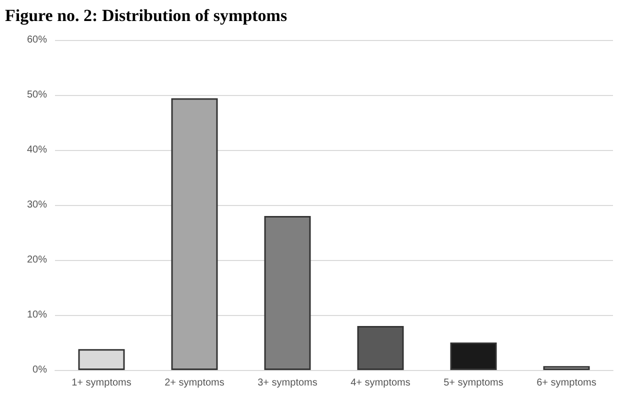  What do you see at coordinates (146, 15) in the screenshot?
I see `chart-title: Figure no. 2: Distribution of symptoms` at bounding box center [146, 15].